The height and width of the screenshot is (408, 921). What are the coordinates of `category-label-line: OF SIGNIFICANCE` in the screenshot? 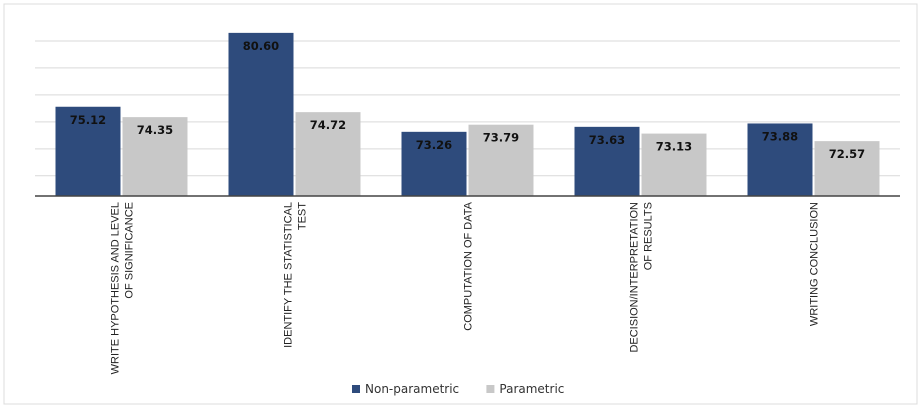 It's located at (130, 250).